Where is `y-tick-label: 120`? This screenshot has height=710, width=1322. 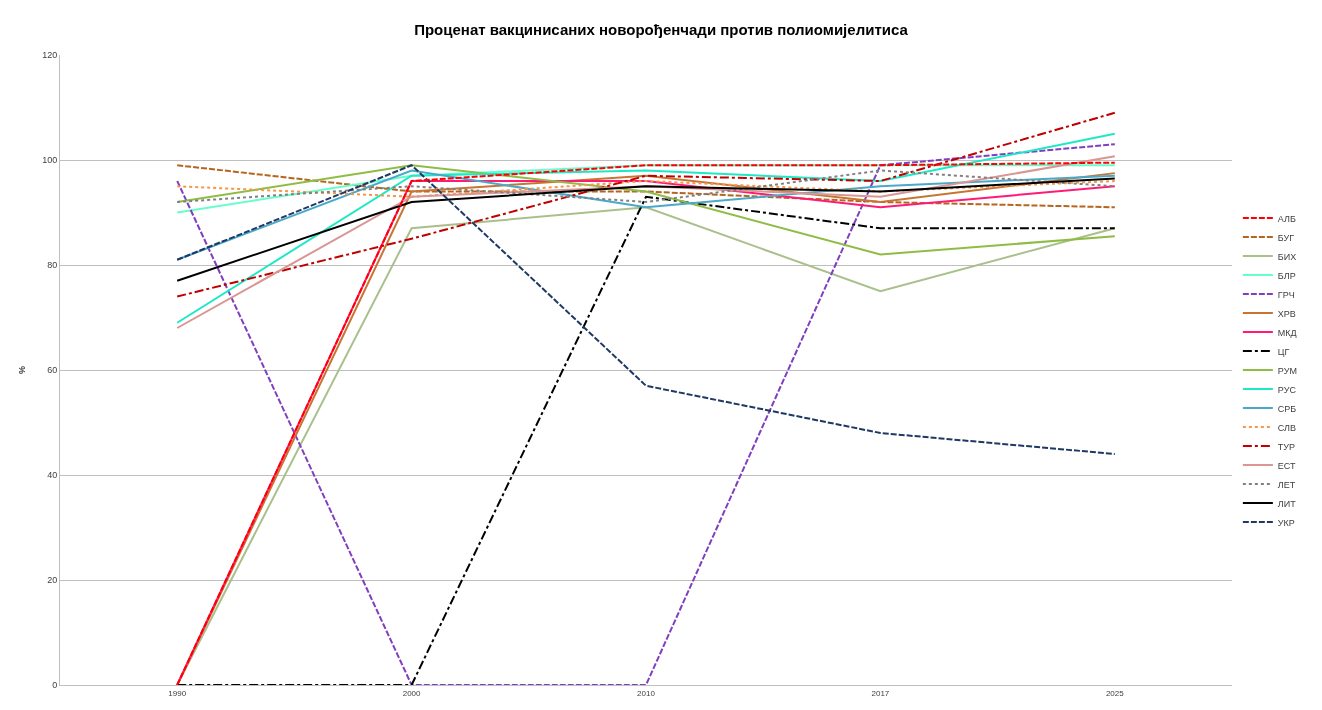
y-tick-label: 120 is located at coordinates (50, 55).